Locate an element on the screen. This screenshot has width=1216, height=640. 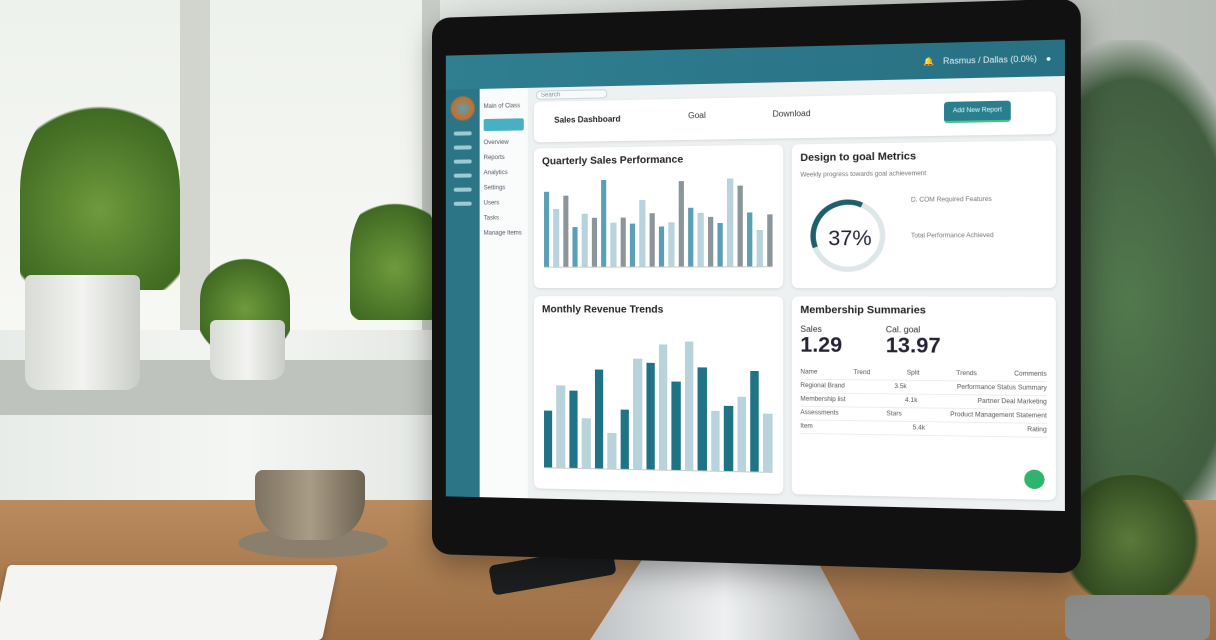
table-cell: 4.1k is located at coordinates (911, 401).